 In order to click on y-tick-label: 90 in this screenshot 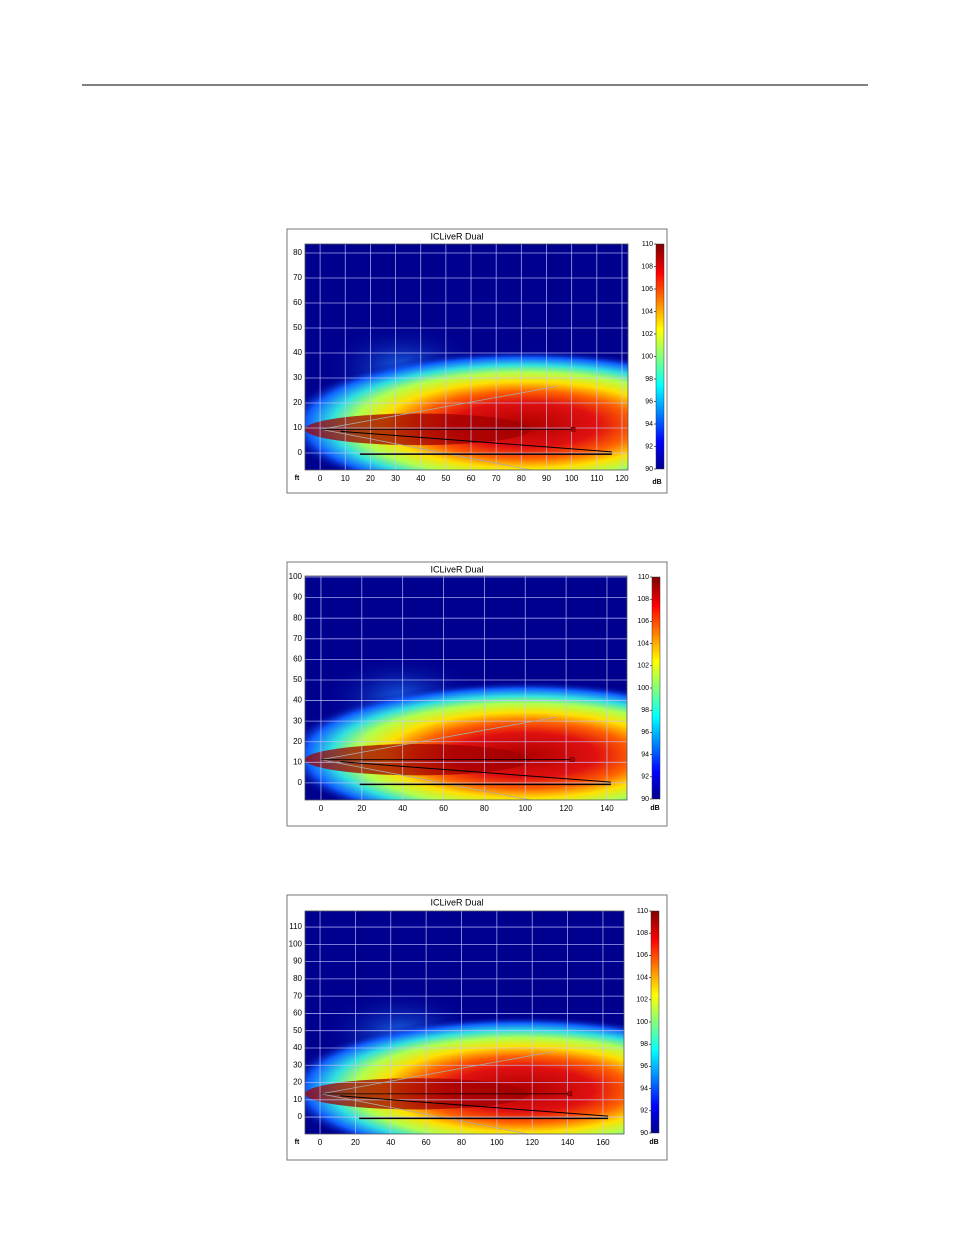, I will do `click(297, 961)`.